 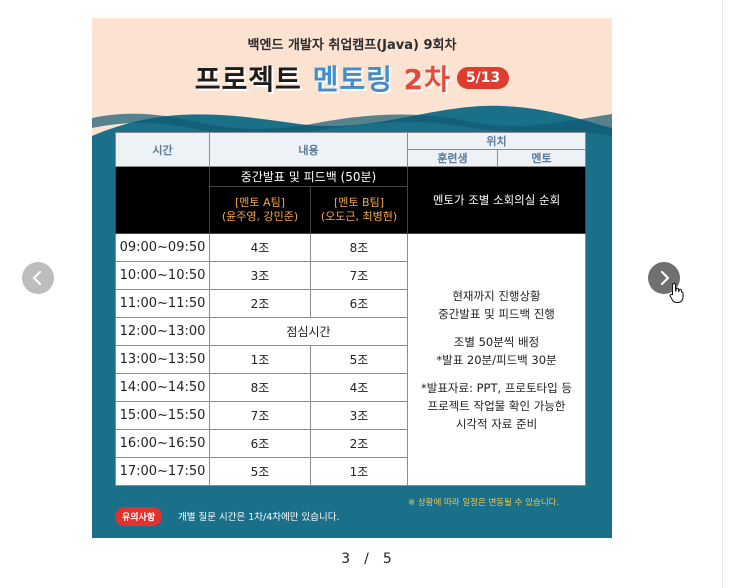 I want to click on time-cell: 14:00~14:50, so click(x=162, y=387).